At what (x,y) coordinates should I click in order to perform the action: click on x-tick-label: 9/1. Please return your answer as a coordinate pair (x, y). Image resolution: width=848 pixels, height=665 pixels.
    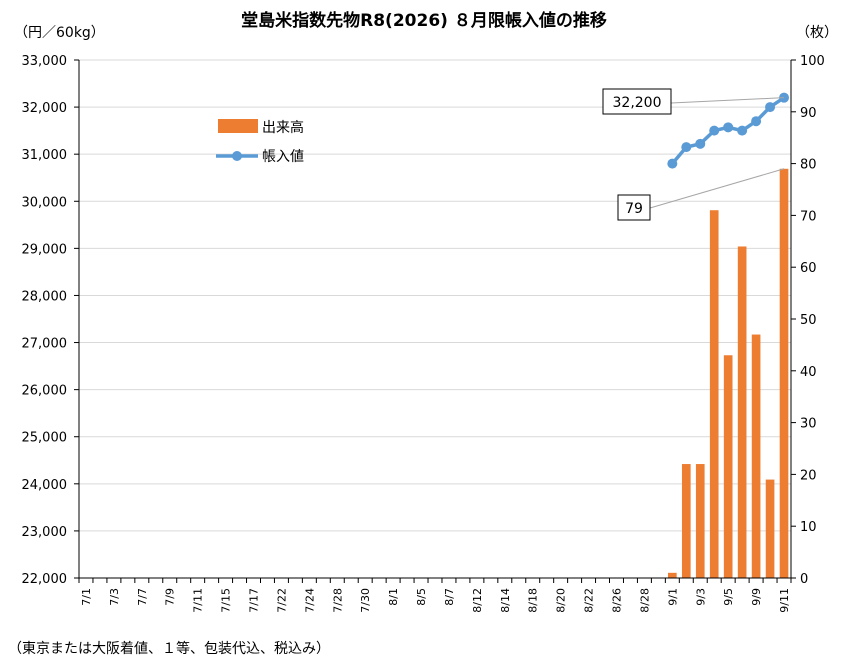
    Looking at the image, I should click on (672, 597).